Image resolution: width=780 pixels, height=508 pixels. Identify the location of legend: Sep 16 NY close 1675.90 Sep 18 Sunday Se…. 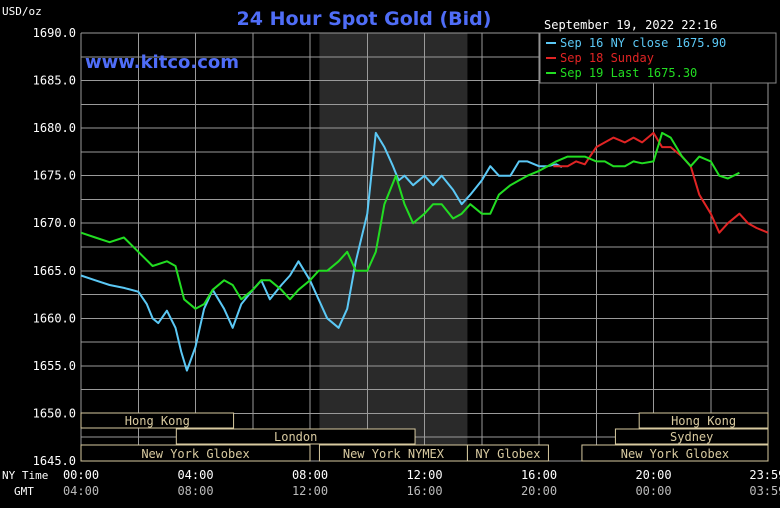
(658, 58).